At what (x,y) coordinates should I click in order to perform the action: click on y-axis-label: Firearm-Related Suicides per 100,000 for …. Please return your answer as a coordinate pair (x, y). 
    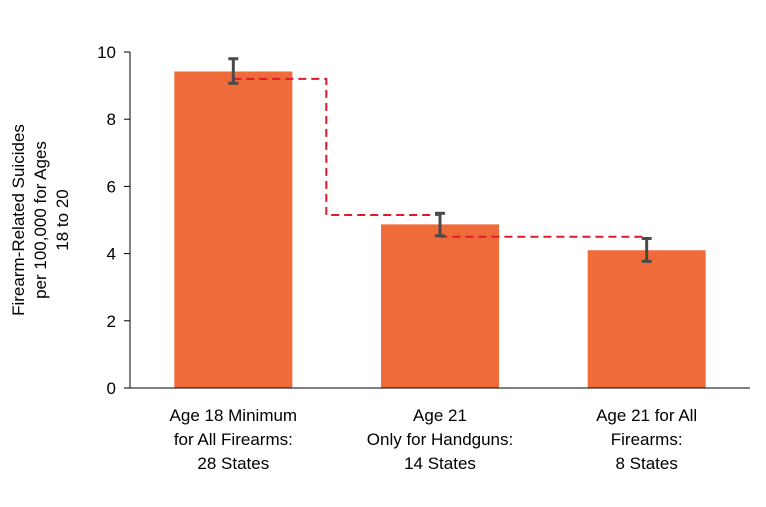
    Looking at the image, I should click on (40, 220).